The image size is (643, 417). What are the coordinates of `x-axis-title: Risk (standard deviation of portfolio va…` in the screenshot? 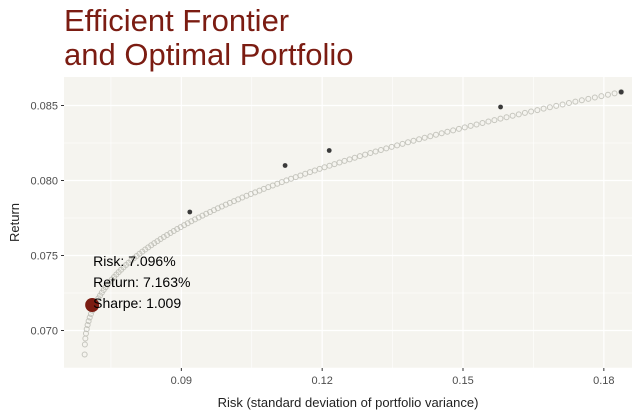 It's located at (348, 402).